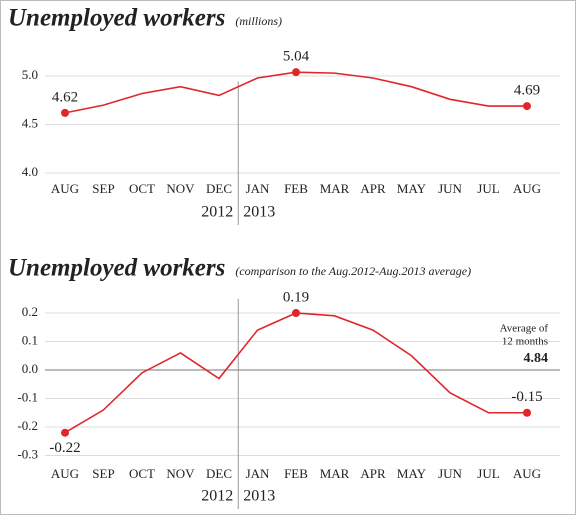 This screenshot has height=515, width=576. Describe the element at coordinates (27, 396) in the screenshot. I see `y-tick-label: -0.1` at that location.